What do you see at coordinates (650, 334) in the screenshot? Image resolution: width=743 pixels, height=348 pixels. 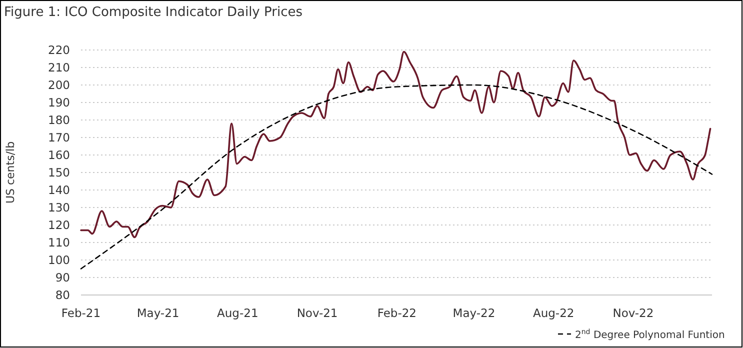 I see `legend-label: 2$^{nd}$ Degree Polynomal Funtion` at bounding box center [650, 334].